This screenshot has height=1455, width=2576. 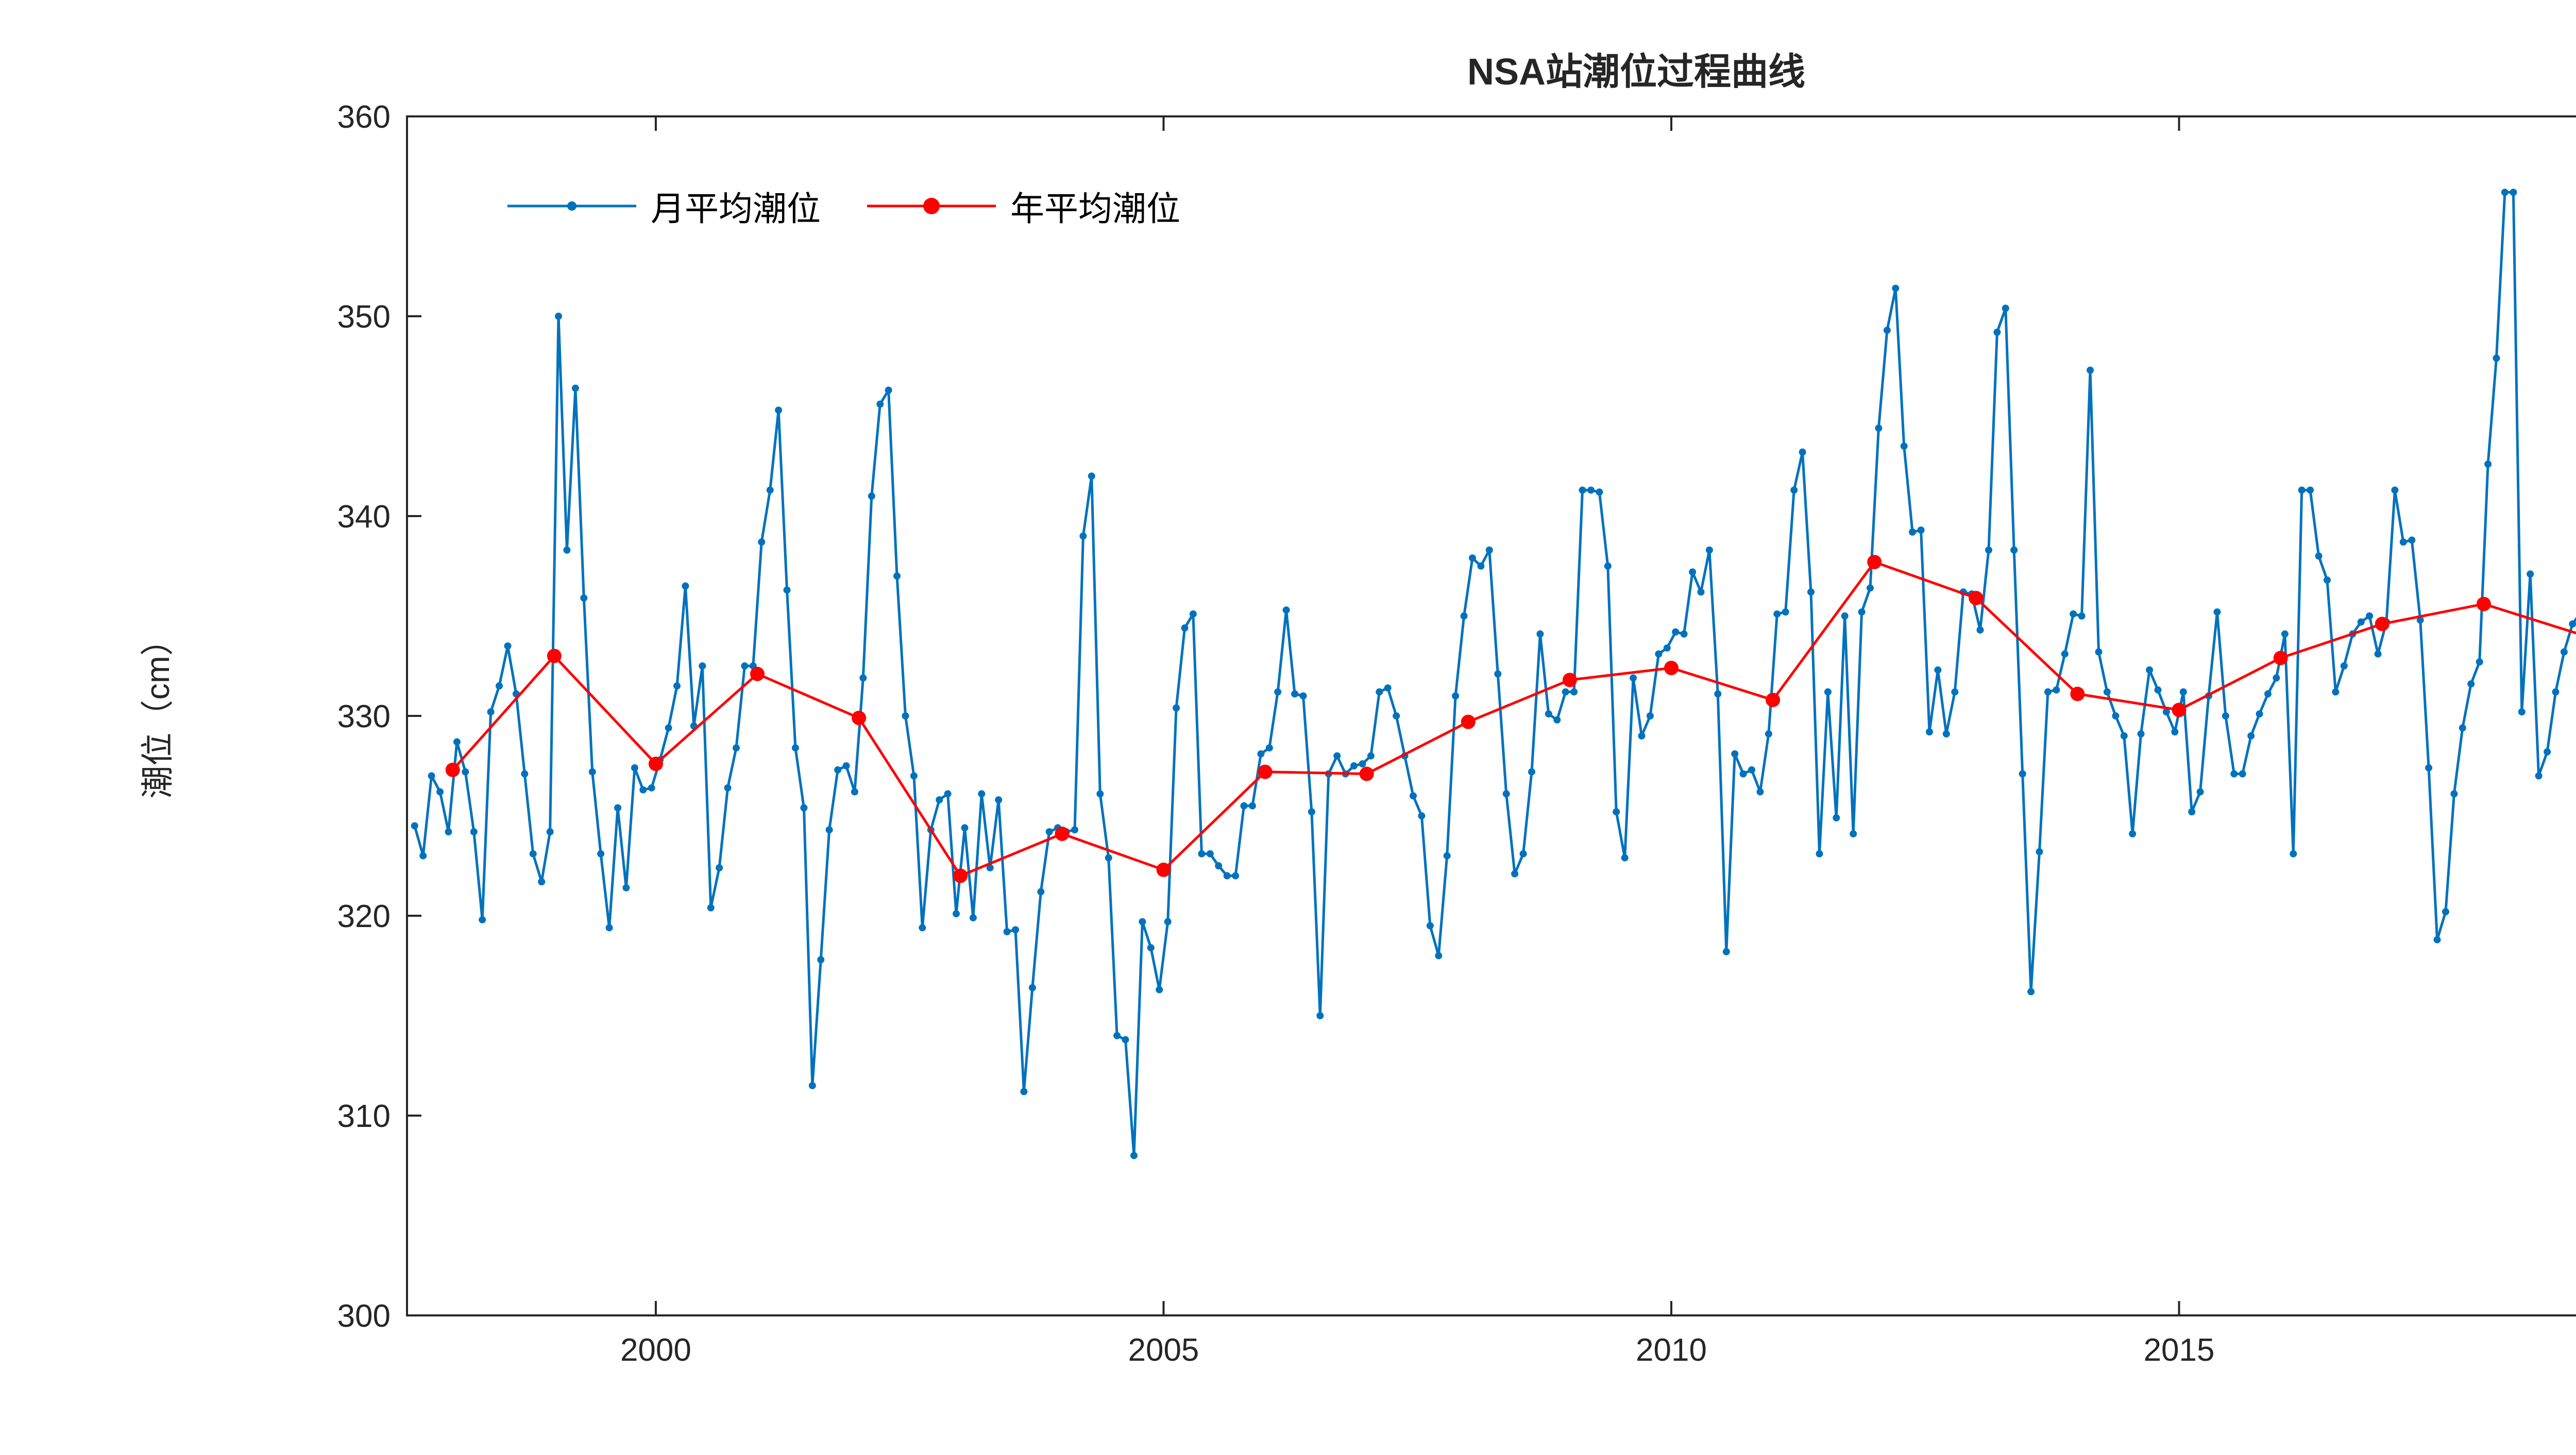 I want to click on legend-item-monthly: 月平均潮位, so click(x=664, y=206).